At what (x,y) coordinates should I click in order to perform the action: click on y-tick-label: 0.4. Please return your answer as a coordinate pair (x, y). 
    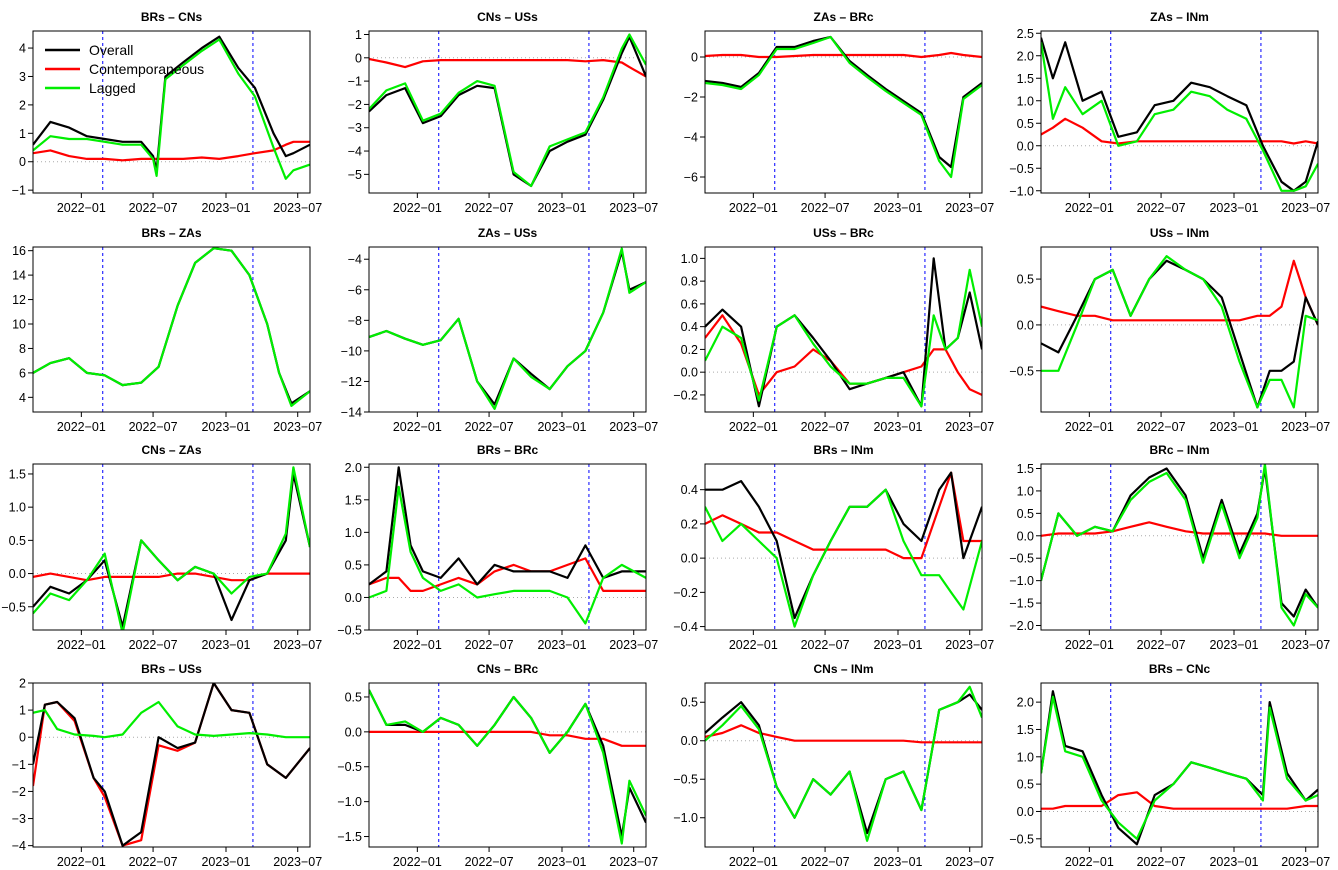
    Looking at the image, I should click on (689, 490).